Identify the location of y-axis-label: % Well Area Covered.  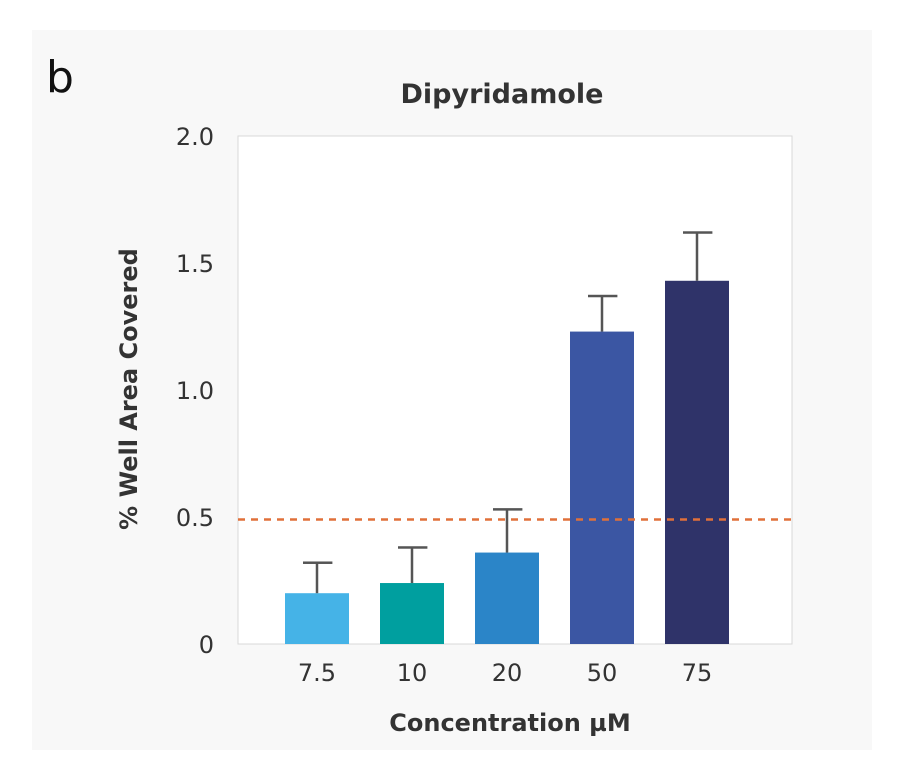
(129, 389).